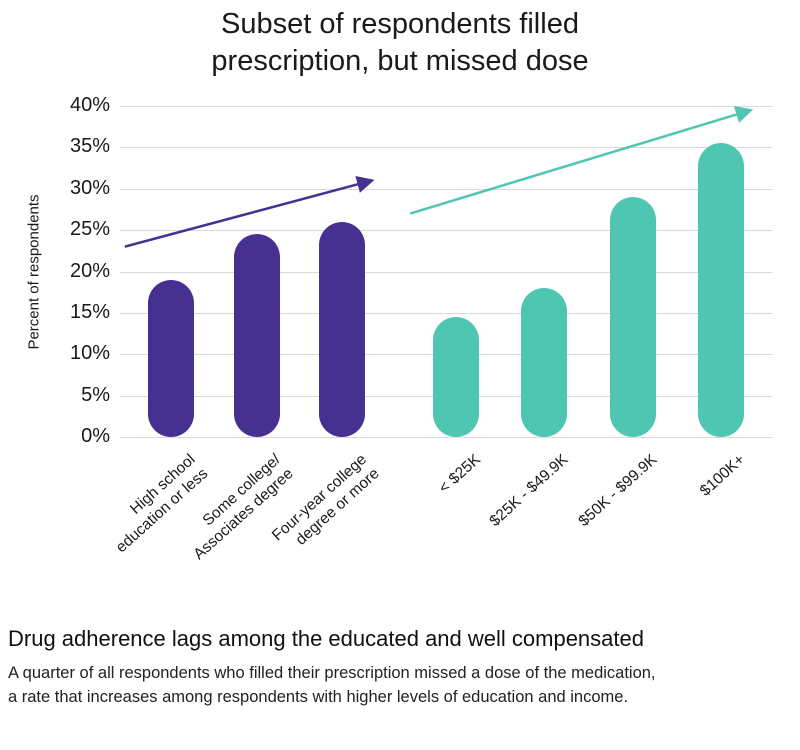  Describe the element at coordinates (89, 187) in the screenshot. I see `y-tick-label: 30%` at that location.